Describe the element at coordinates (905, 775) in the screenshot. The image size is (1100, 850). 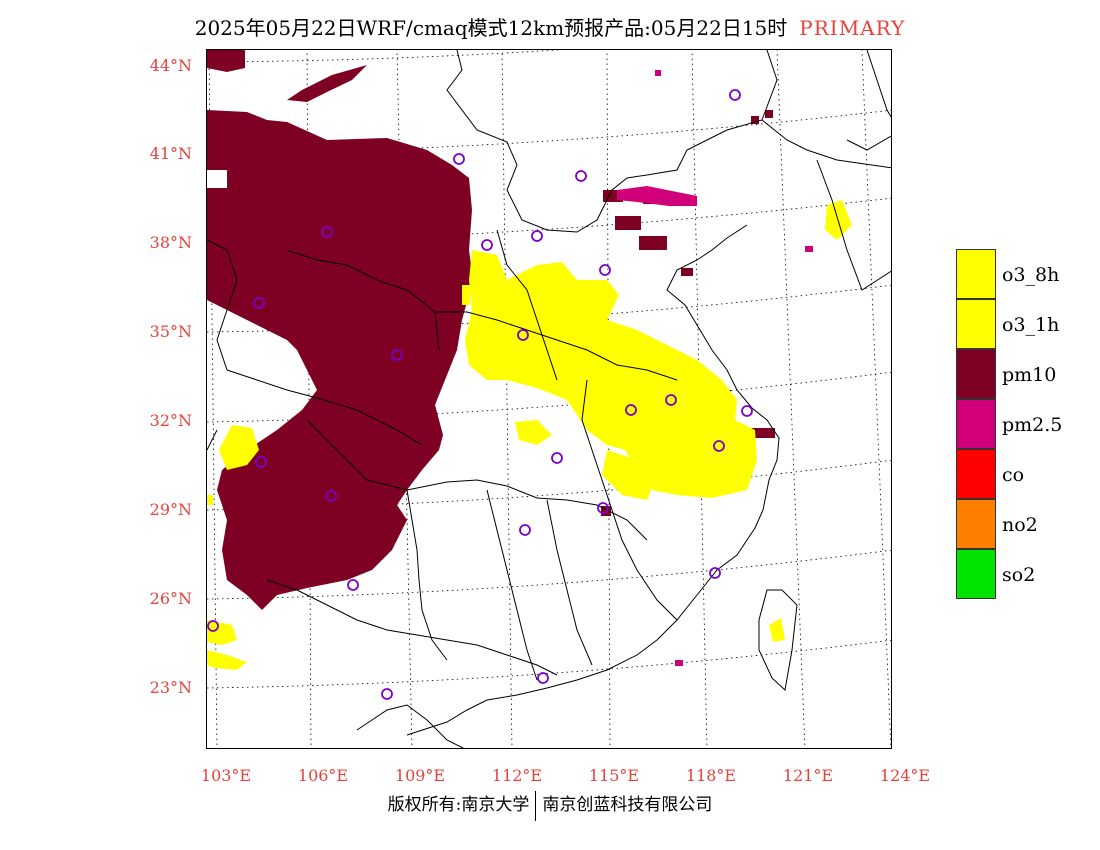
I see `lon-label-124: 124°E` at that location.